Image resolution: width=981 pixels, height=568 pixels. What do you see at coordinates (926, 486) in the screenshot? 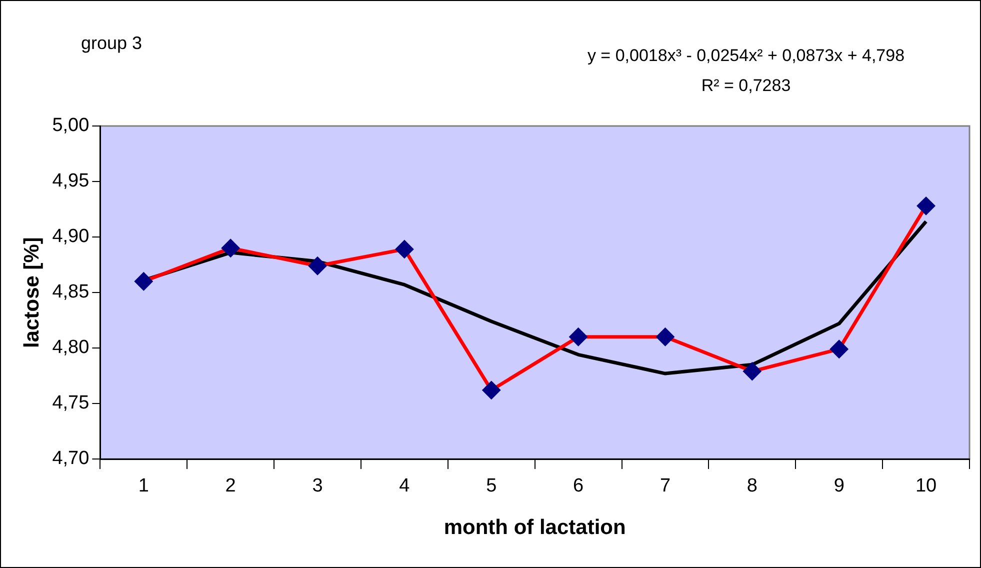
I see `x-tick-label: 10` at bounding box center [926, 486].